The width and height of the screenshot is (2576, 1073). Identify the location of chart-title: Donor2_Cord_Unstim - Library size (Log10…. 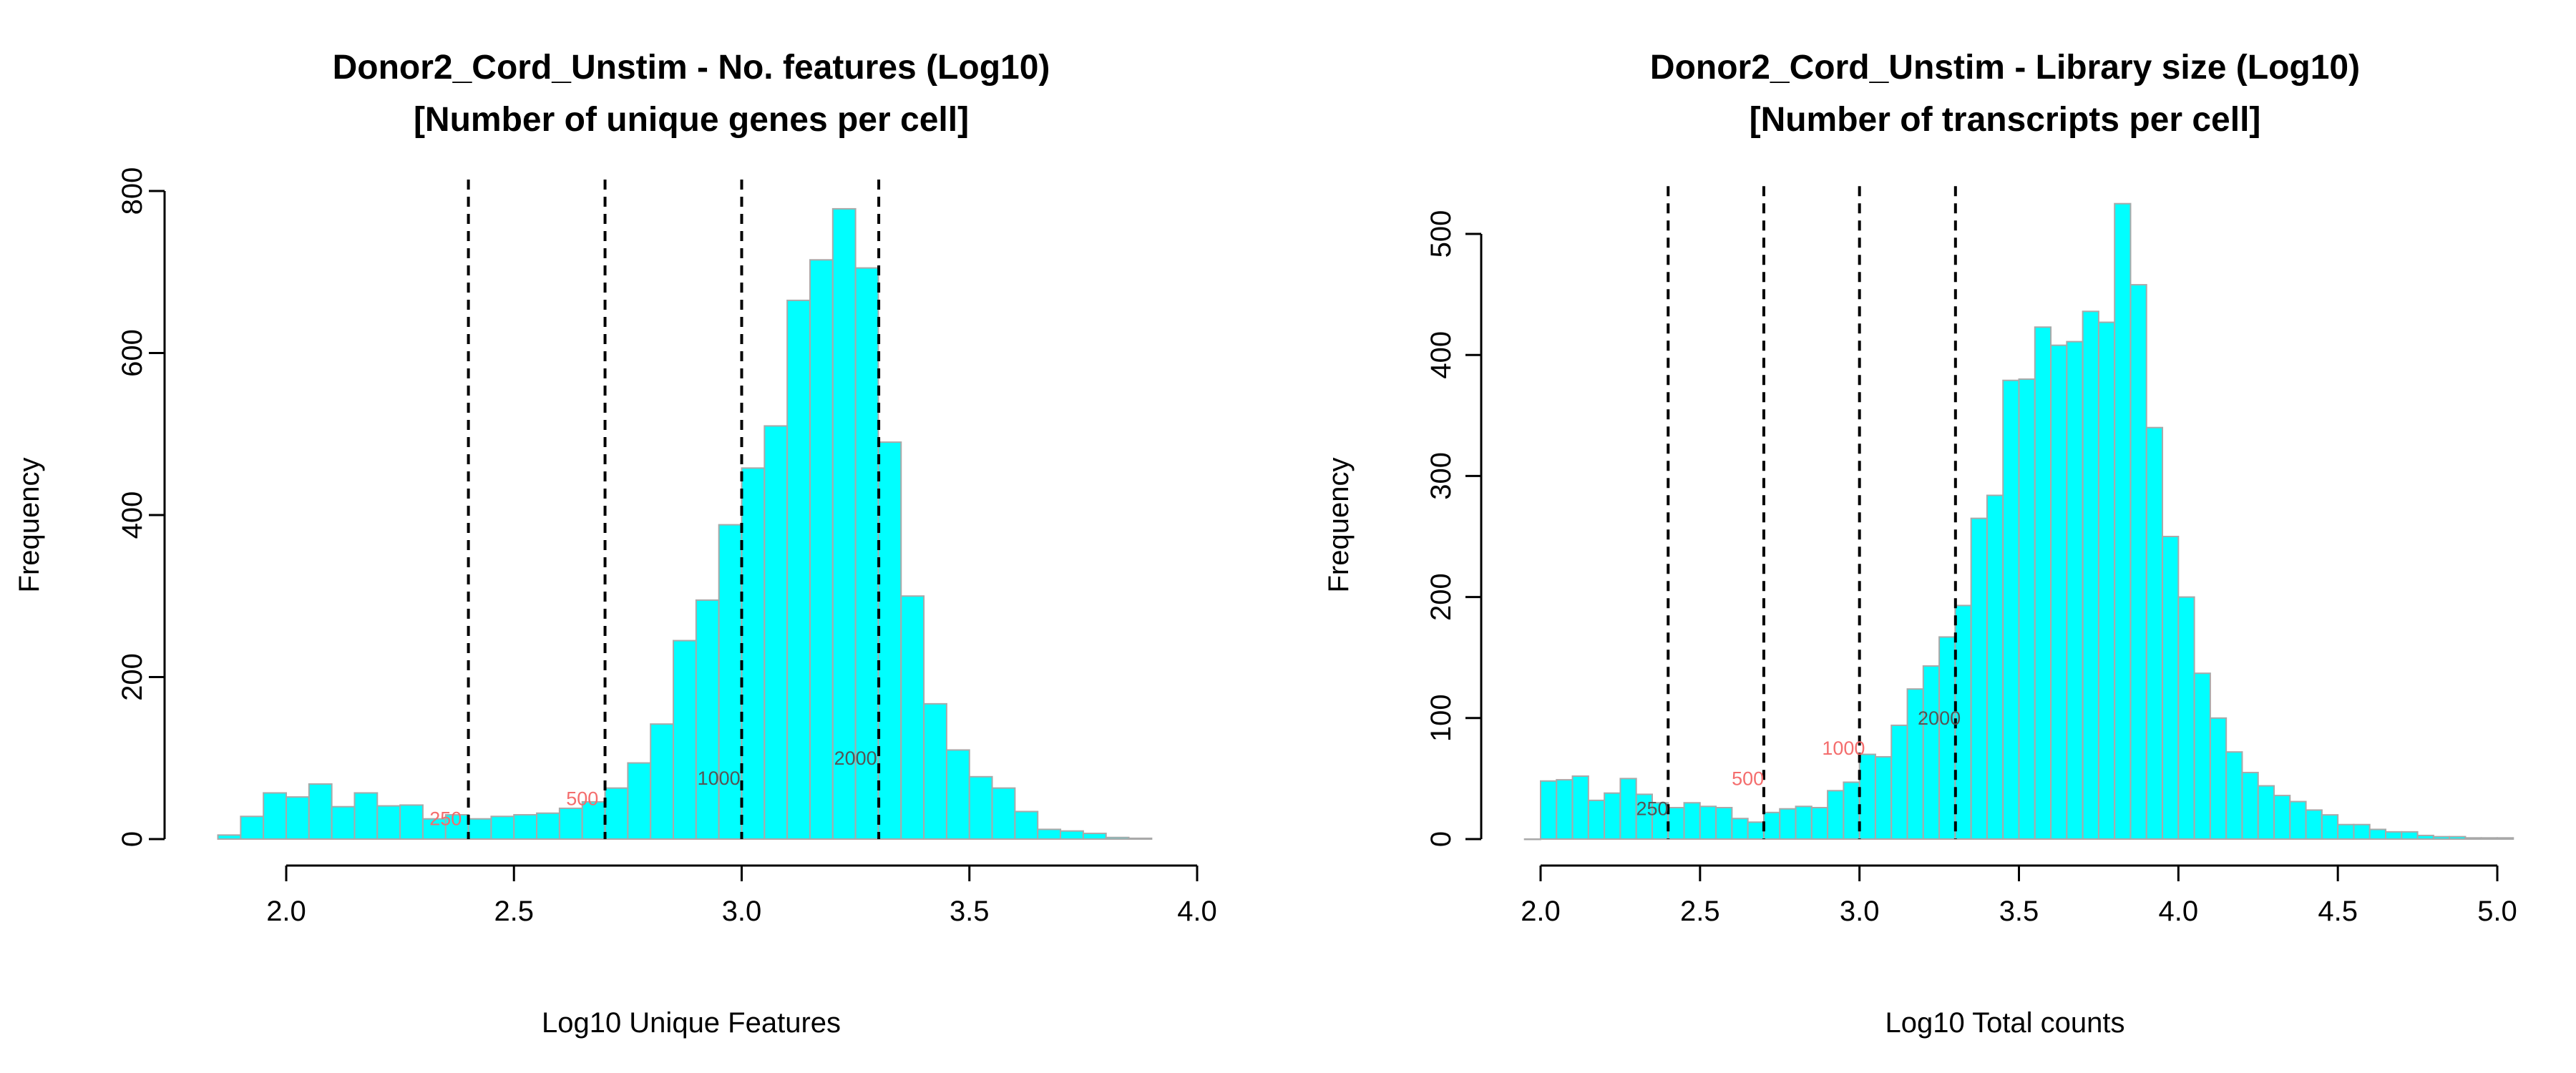
(2005, 68).